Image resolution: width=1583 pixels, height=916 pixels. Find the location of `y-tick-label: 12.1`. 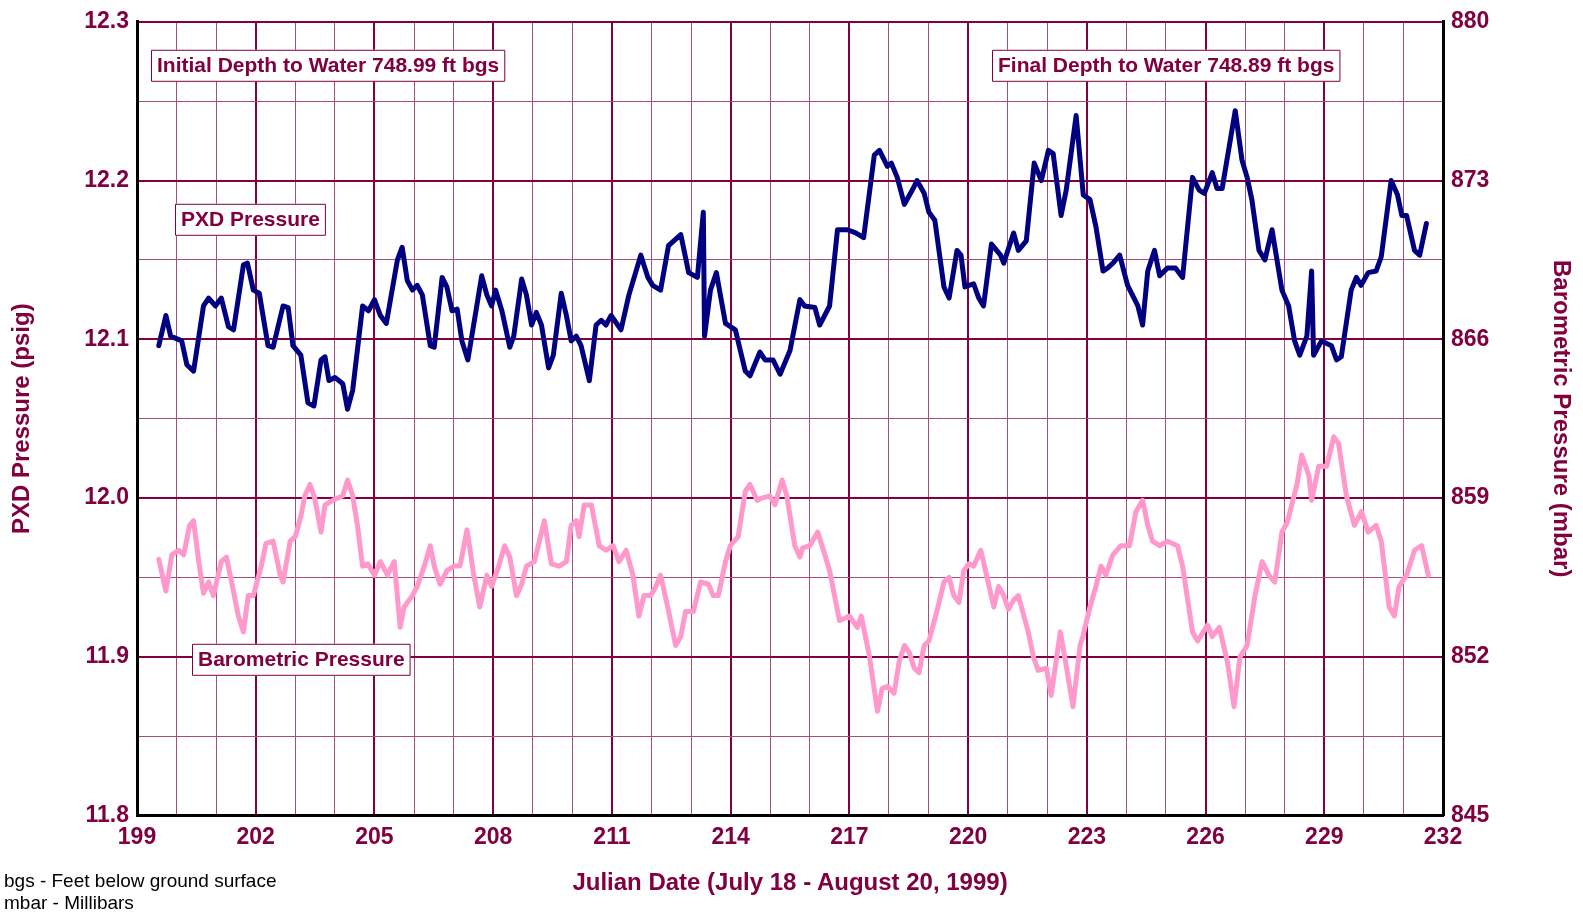

y-tick-label: 12.1 is located at coordinates (107, 337).